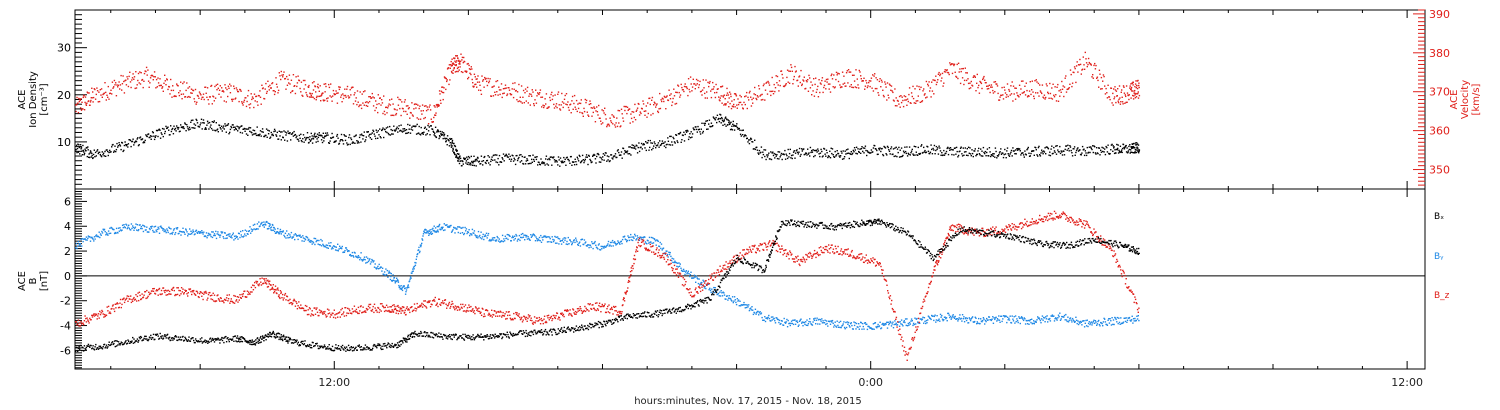 This screenshot has height=410, width=1500. I want to click on b-axis-tick-label: -4, so click(65, 326).